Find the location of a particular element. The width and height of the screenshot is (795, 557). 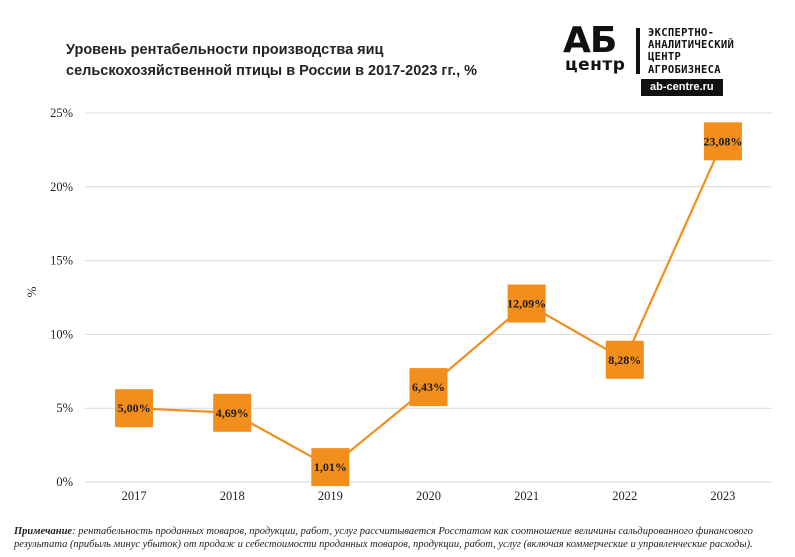

x-tick-label: 2017 is located at coordinates (134, 496).